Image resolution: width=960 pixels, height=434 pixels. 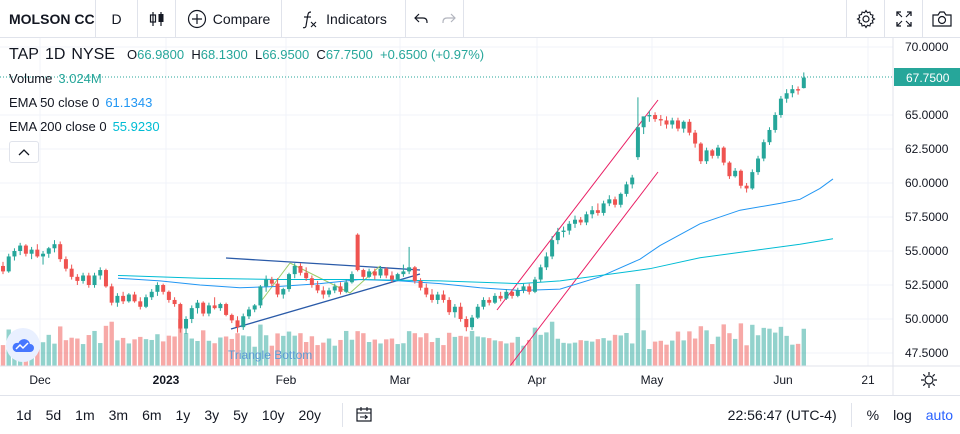 I want to click on last-price-text: 67.7500, so click(x=928, y=78).